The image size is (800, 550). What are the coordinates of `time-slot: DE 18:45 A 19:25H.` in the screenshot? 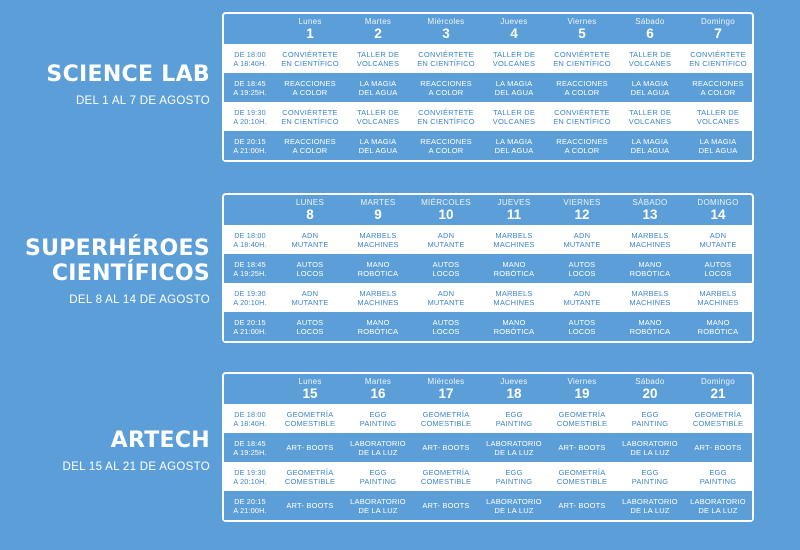 It's located at (250, 87).